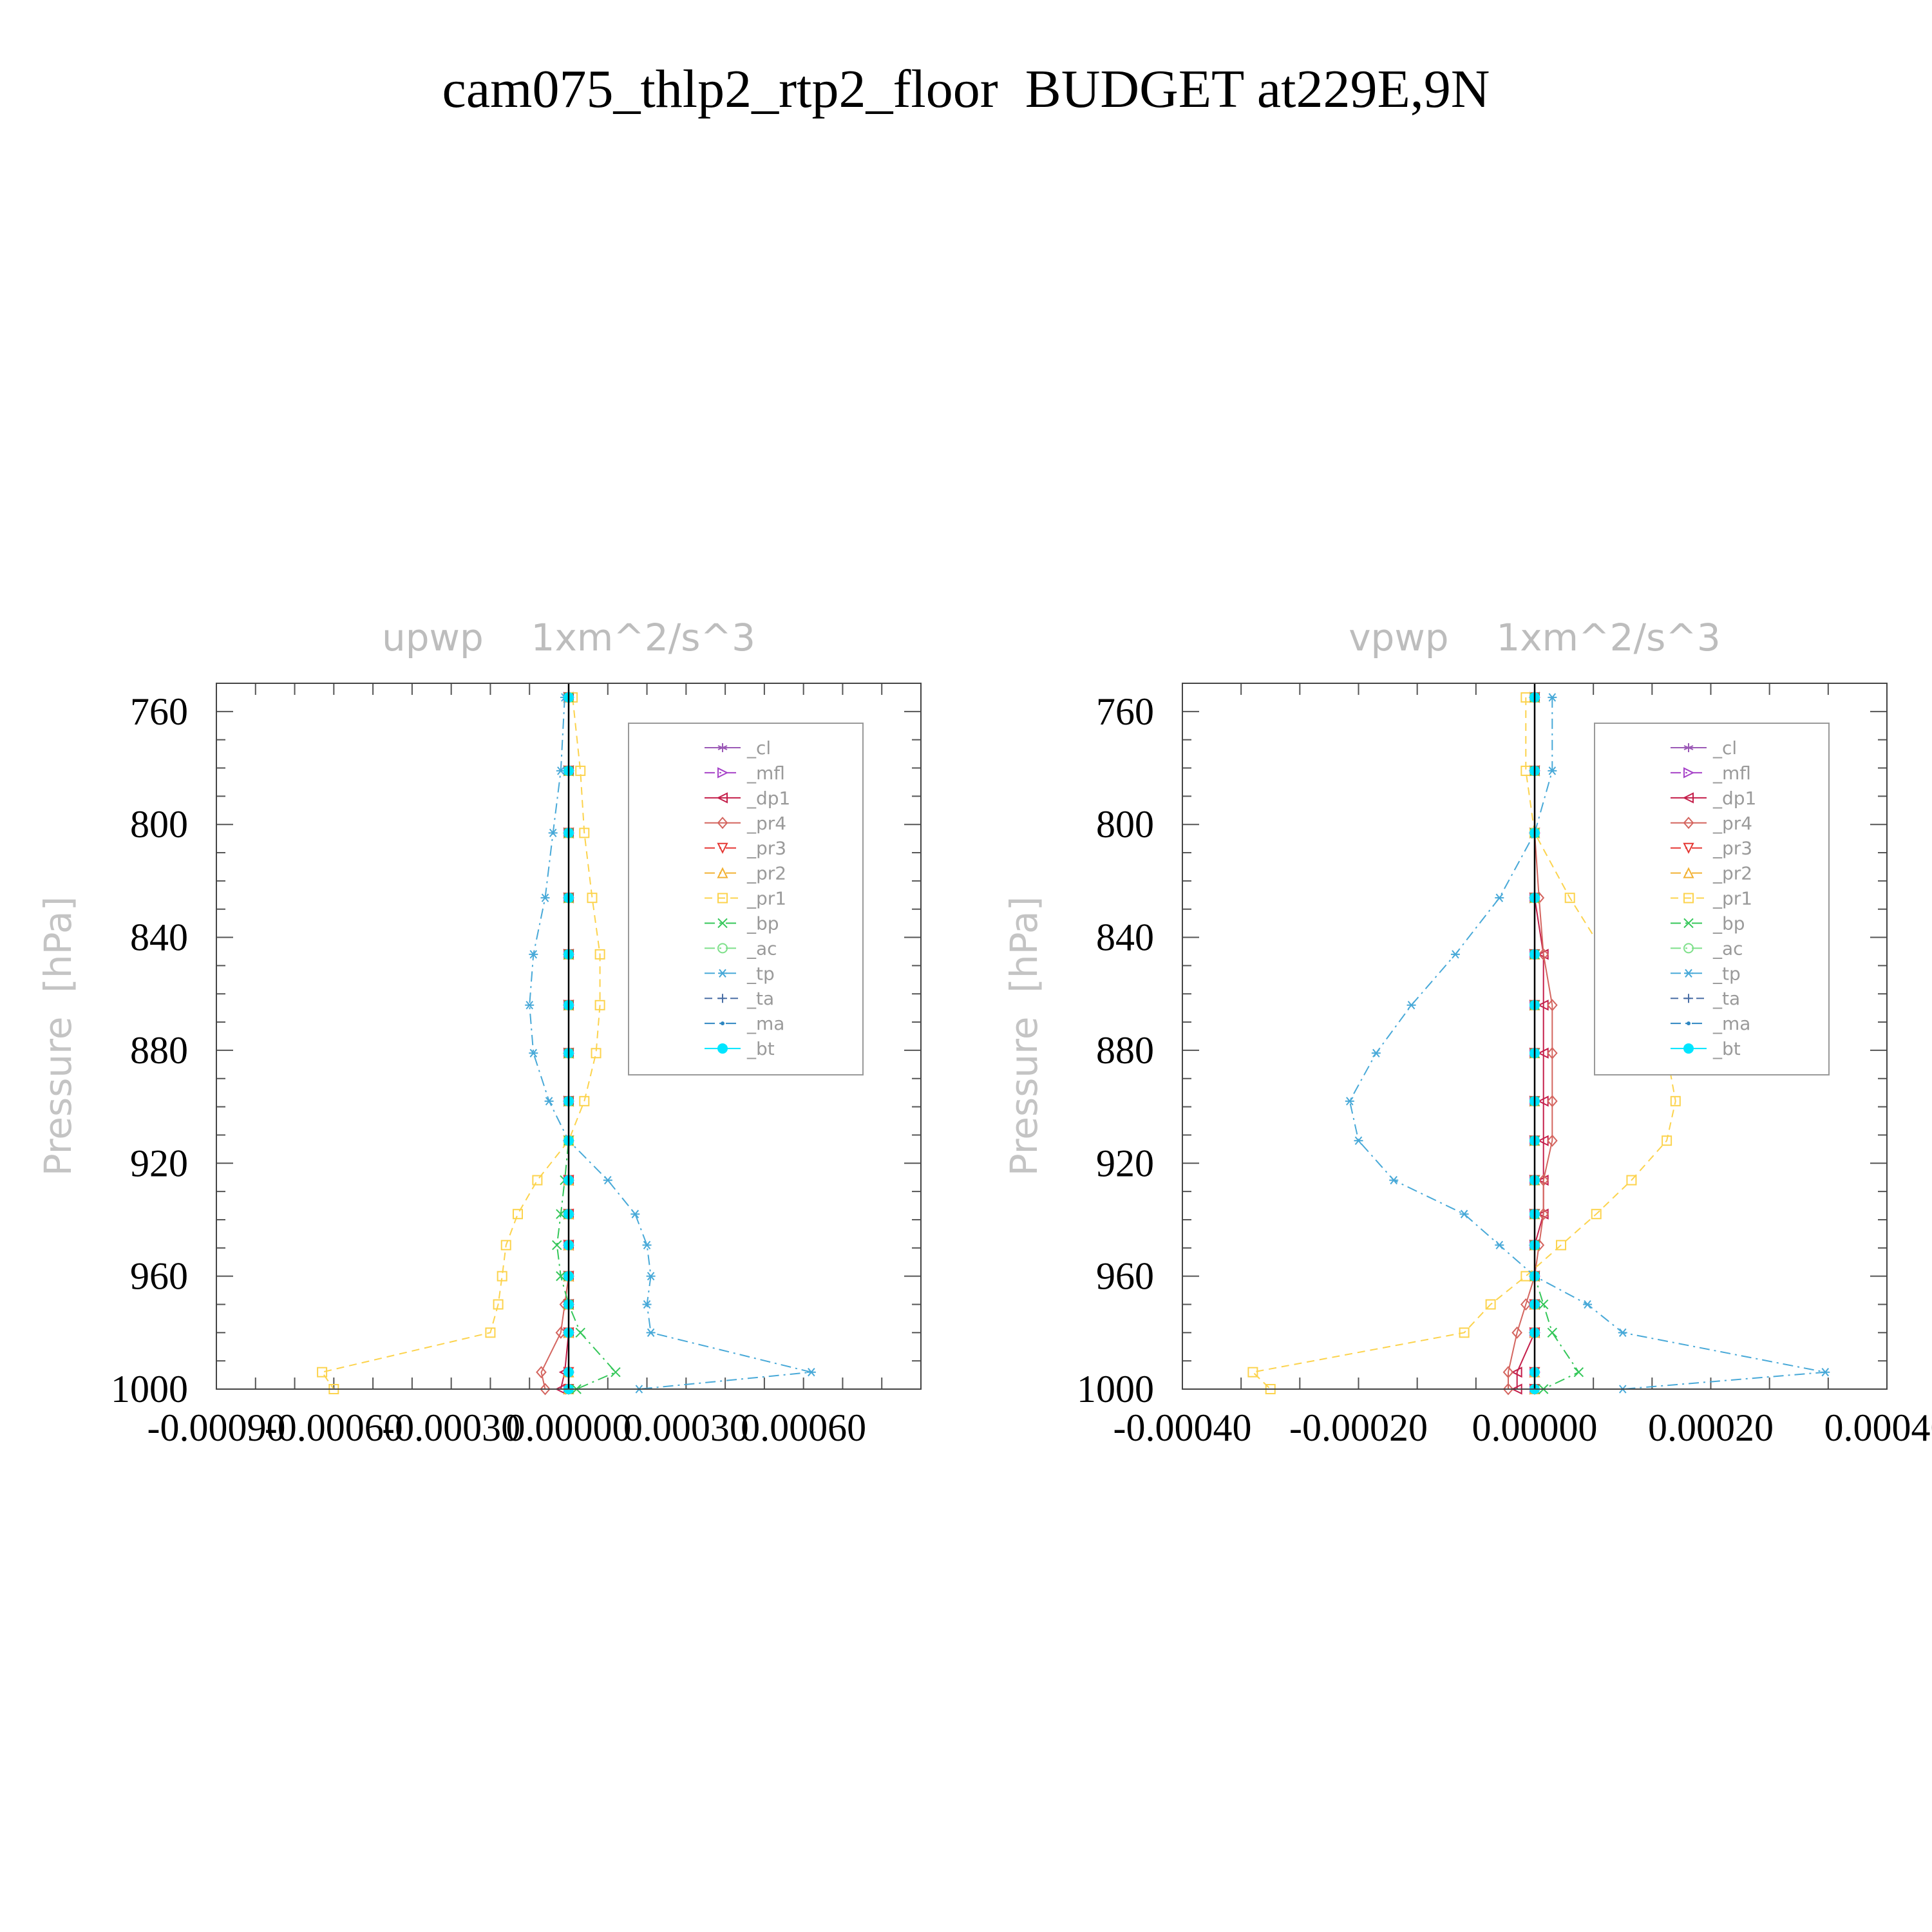 The height and width of the screenshot is (1932, 1932). What do you see at coordinates (1688, 748) in the screenshot?
I see `legend-marker-cl` at bounding box center [1688, 748].